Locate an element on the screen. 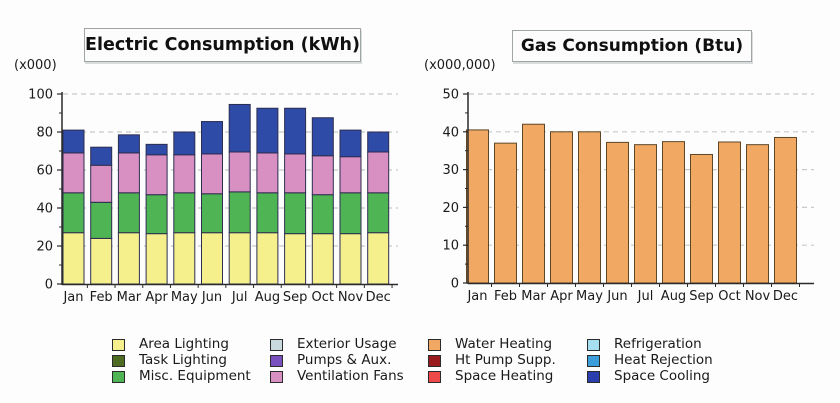  legend-item: Area Lighting is located at coordinates (181, 344).